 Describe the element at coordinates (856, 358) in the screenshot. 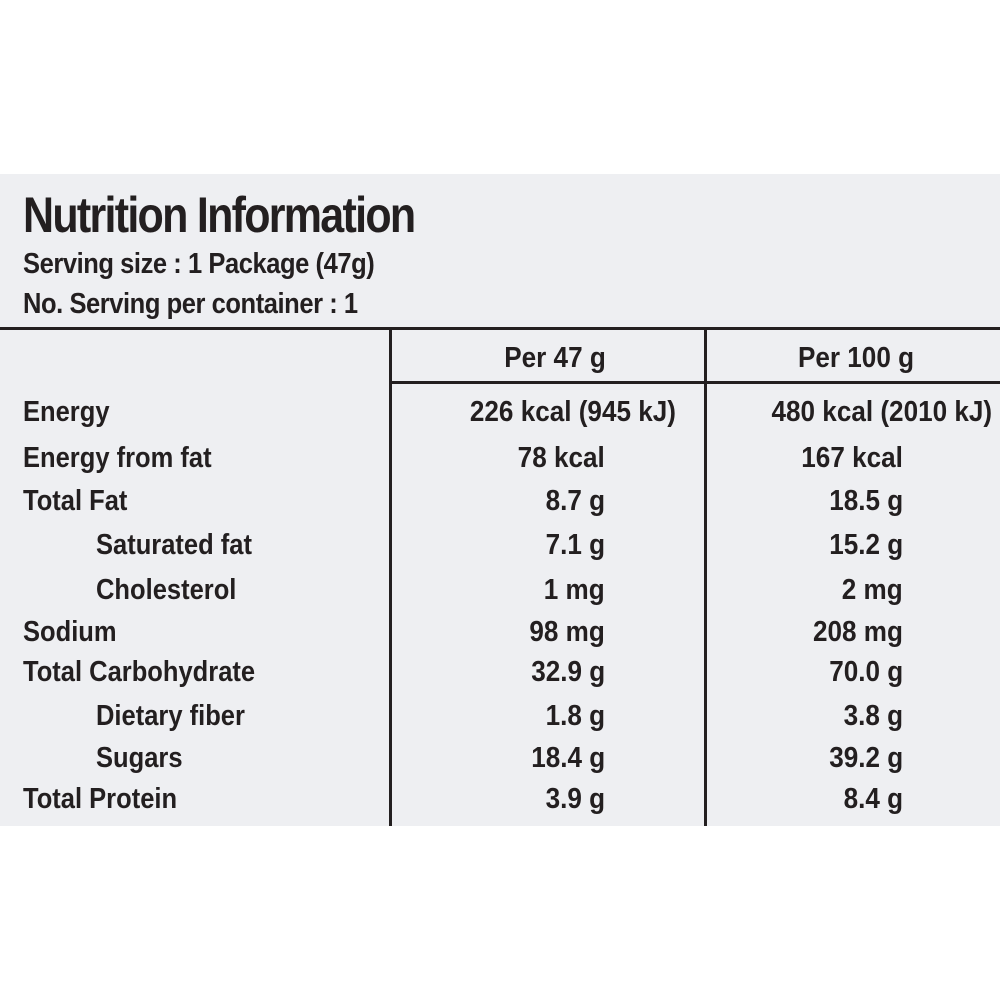

I see `column-header-per-100g: Per 100 g` at that location.